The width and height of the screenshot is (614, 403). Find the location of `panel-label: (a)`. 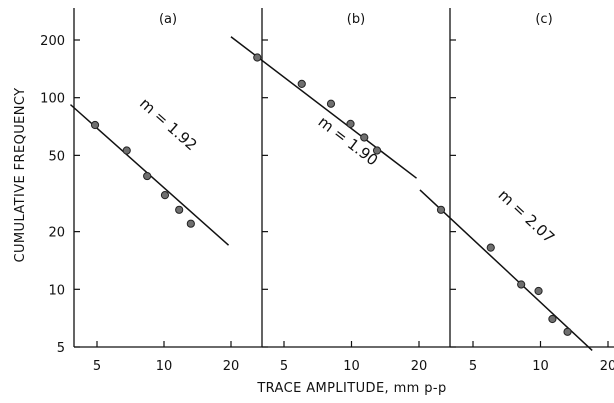

panel-label: (a) is located at coordinates (168, 19).